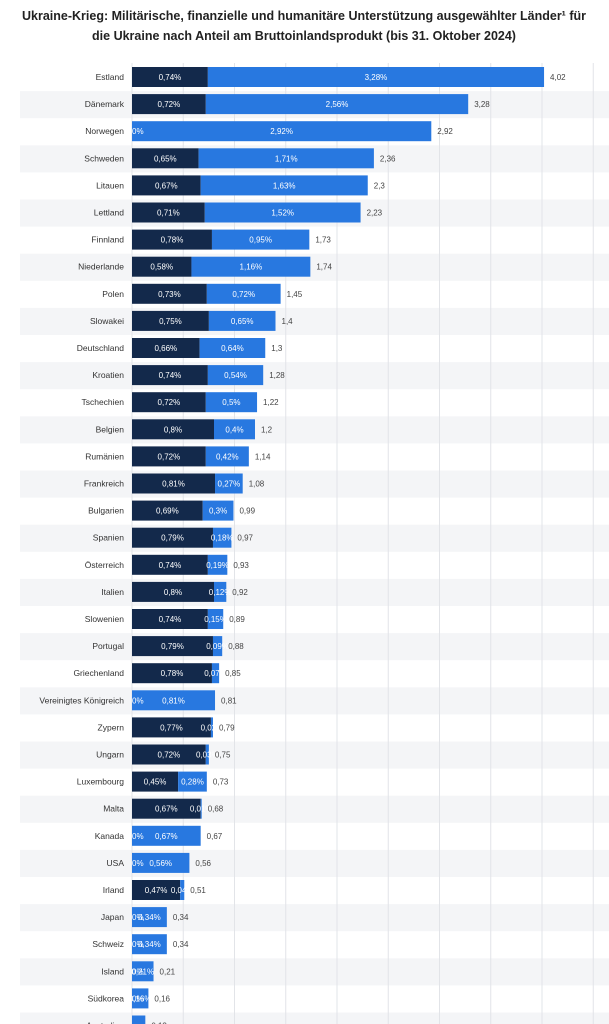 The height and width of the screenshot is (1024, 609). I want to click on bar-total-label: 0,21, so click(168, 971).